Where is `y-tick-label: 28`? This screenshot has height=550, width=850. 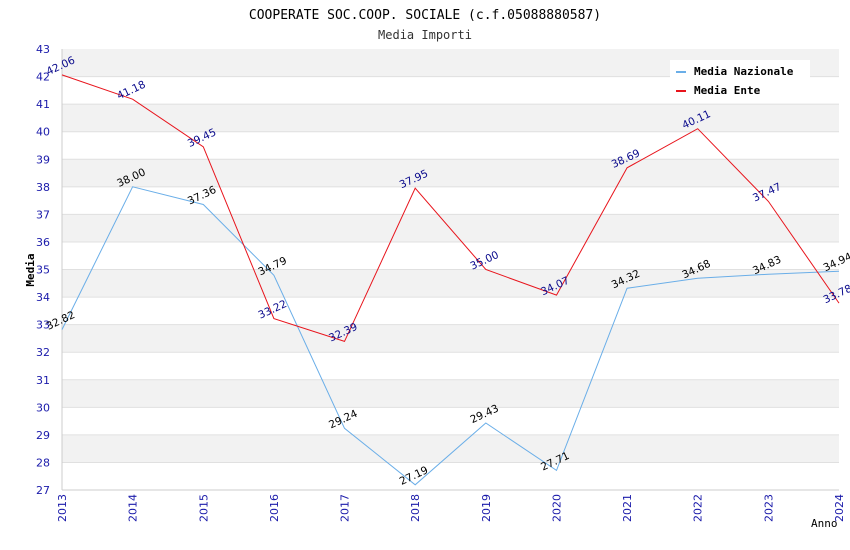 y-tick-label: 28 is located at coordinates (43, 462).